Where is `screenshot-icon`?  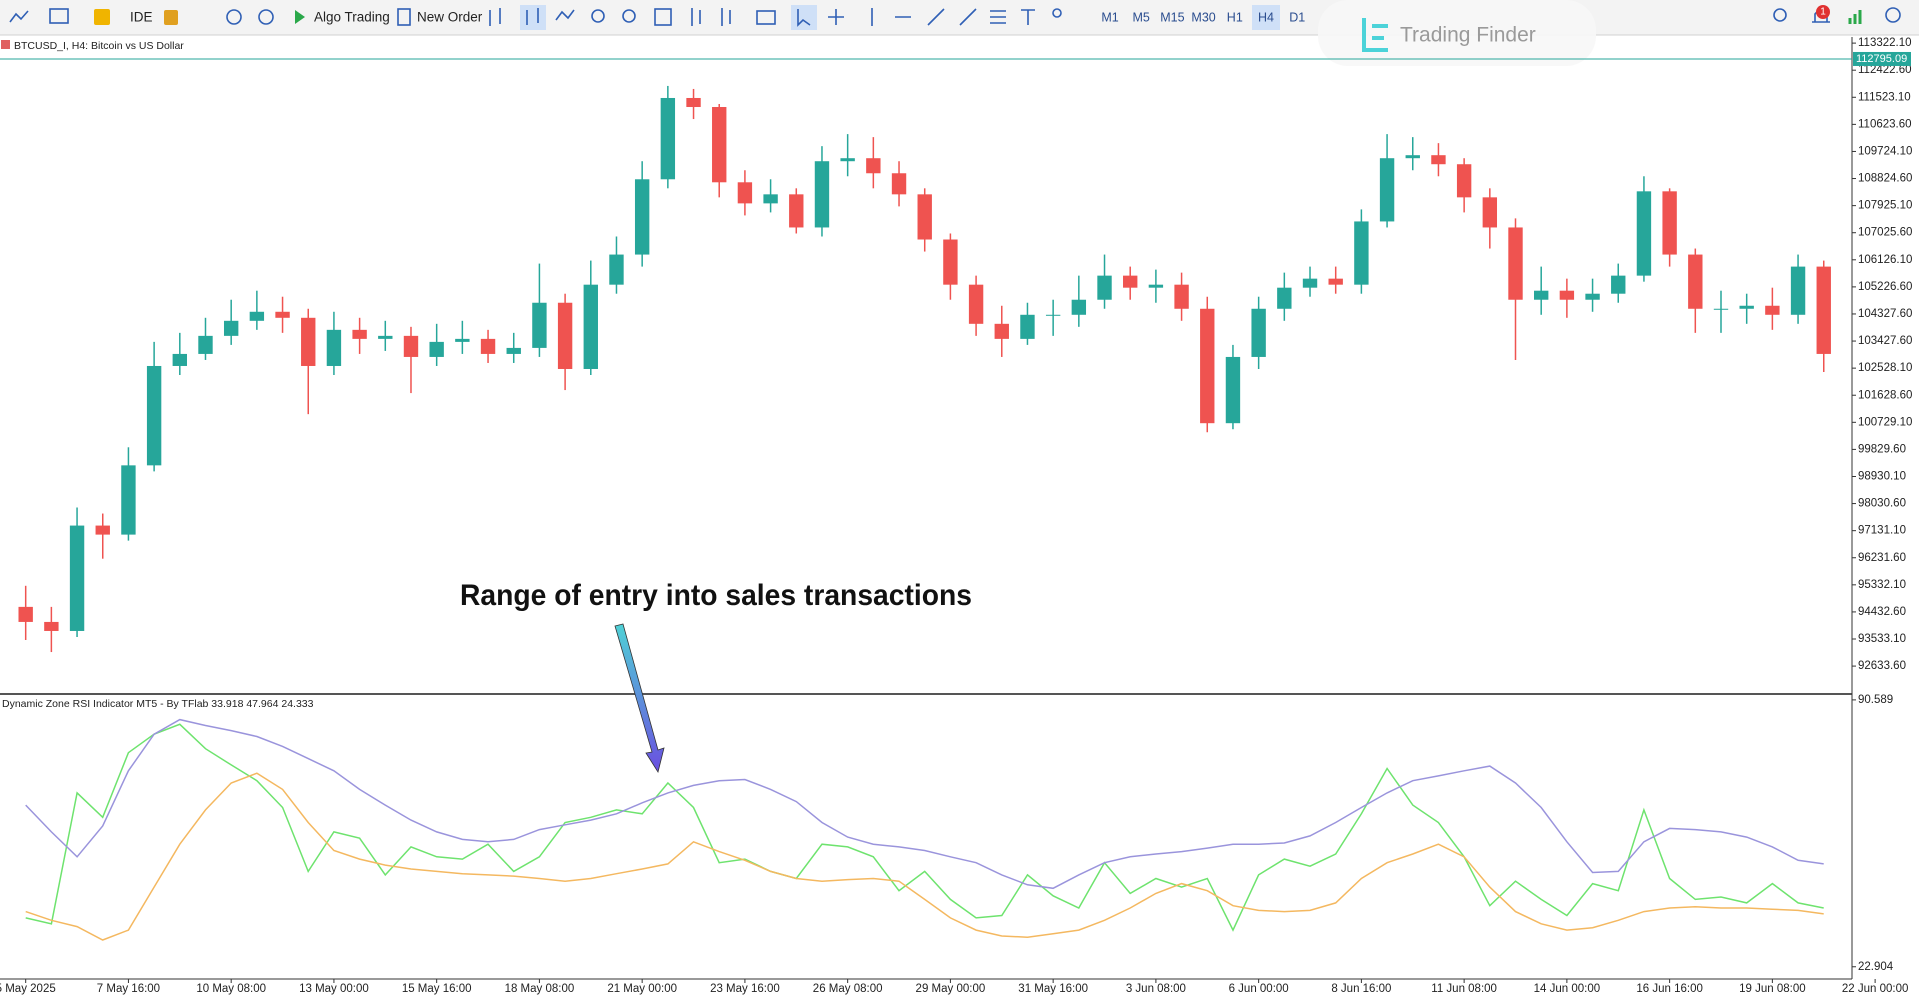 screenshot-icon is located at coordinates (766, 17).